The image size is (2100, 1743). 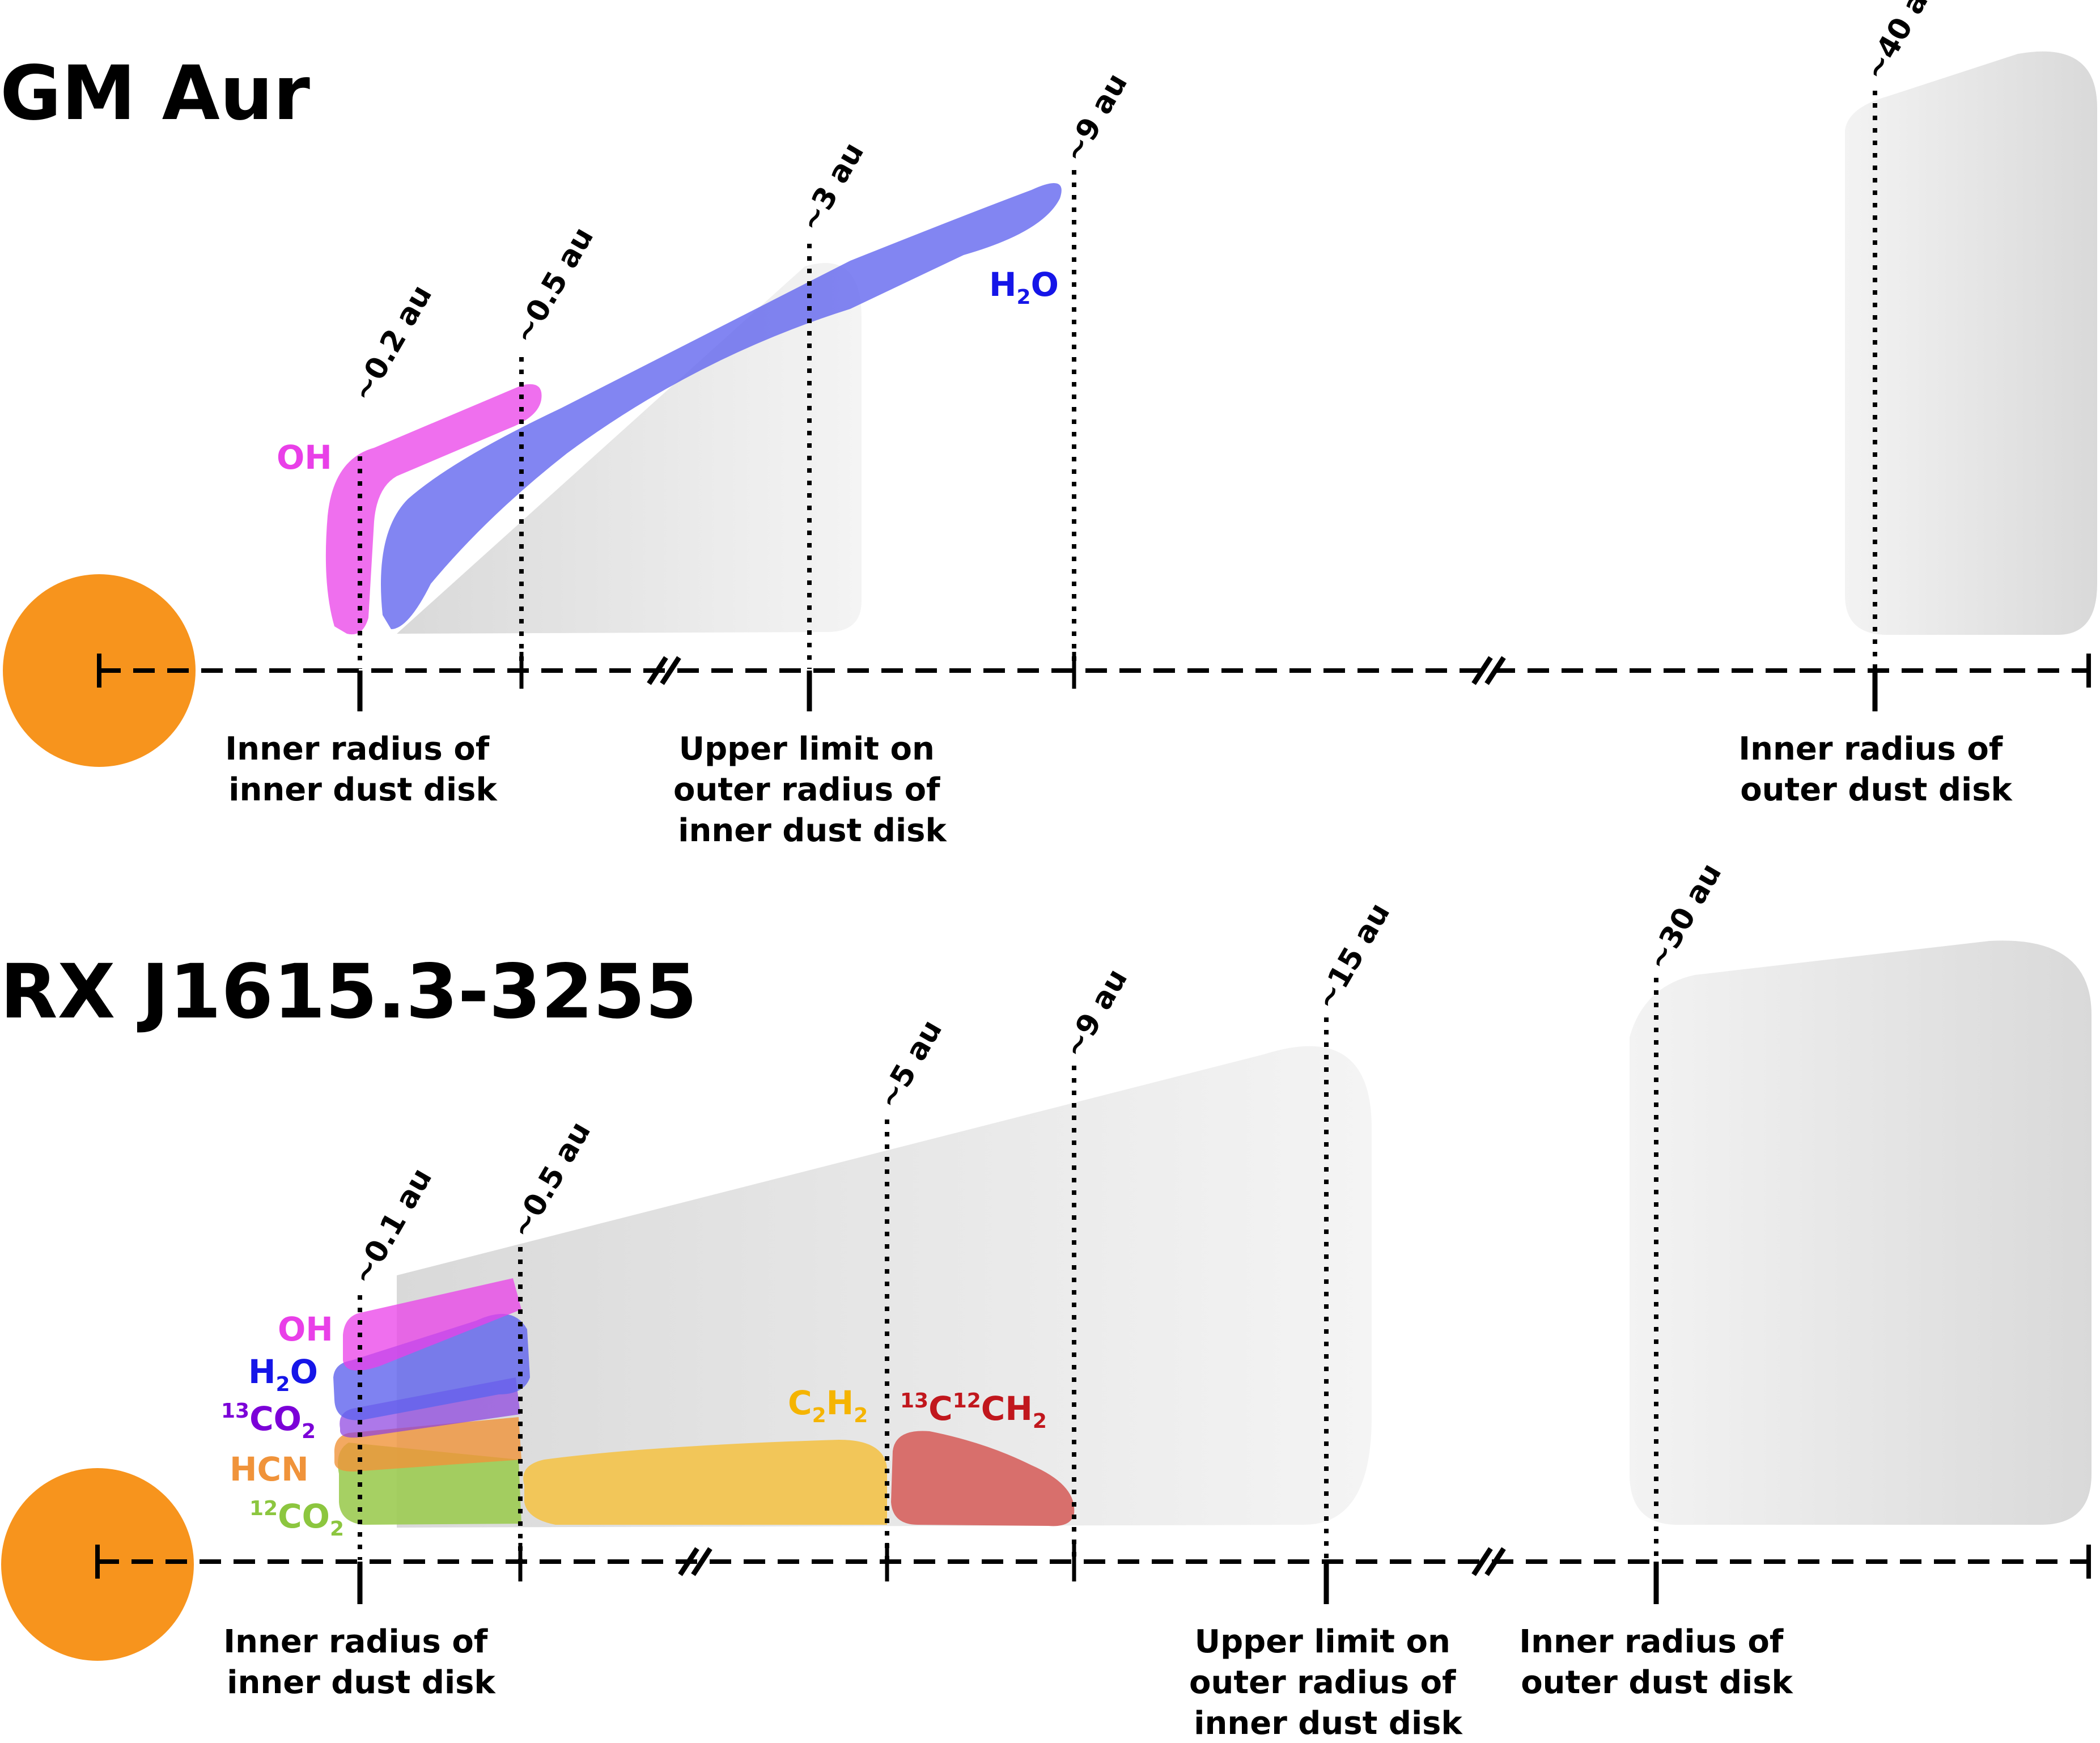 I want to click on marker-label: ~3 au, so click(x=832, y=187).